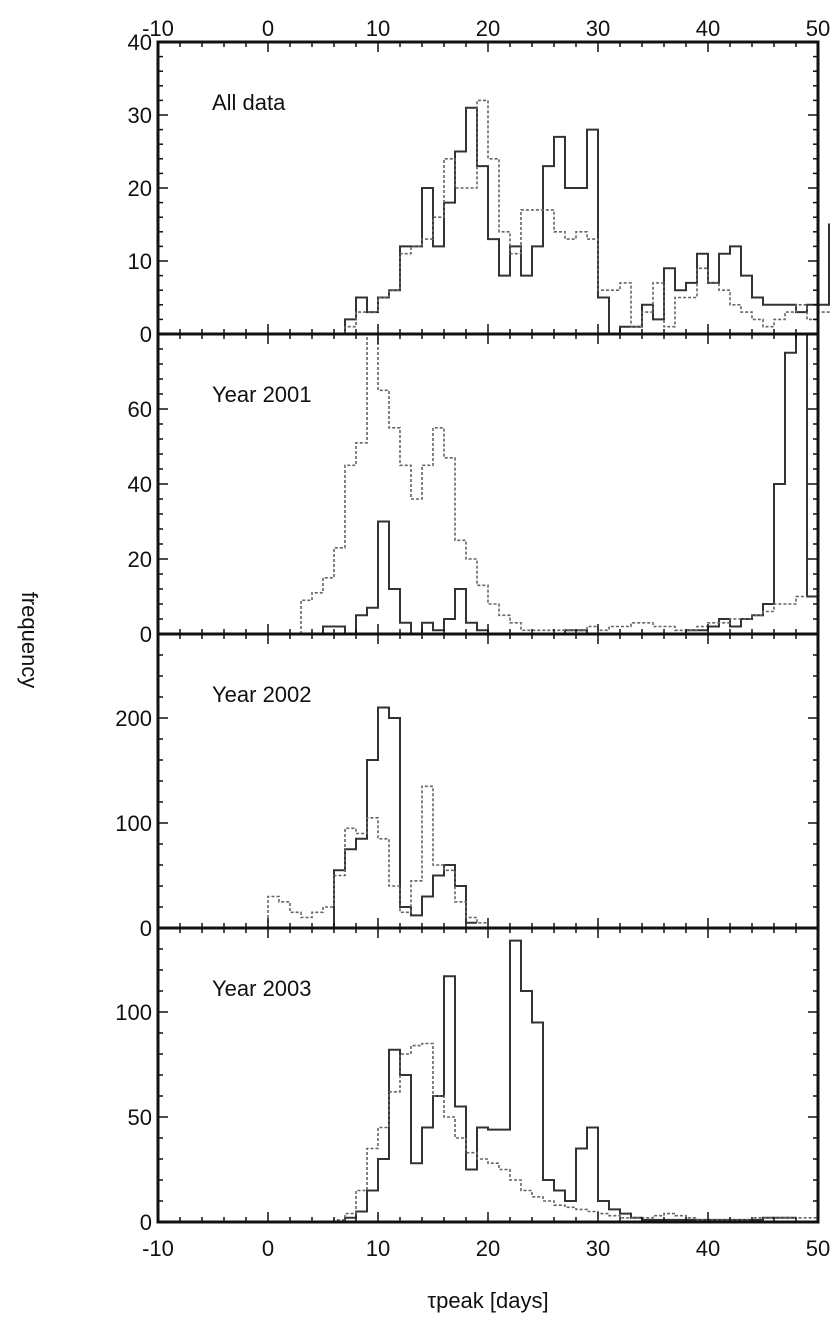 The width and height of the screenshot is (830, 1322). Describe the element at coordinates (268, 1248) in the screenshot. I see `x-tick-label-bottom: 0` at that location.